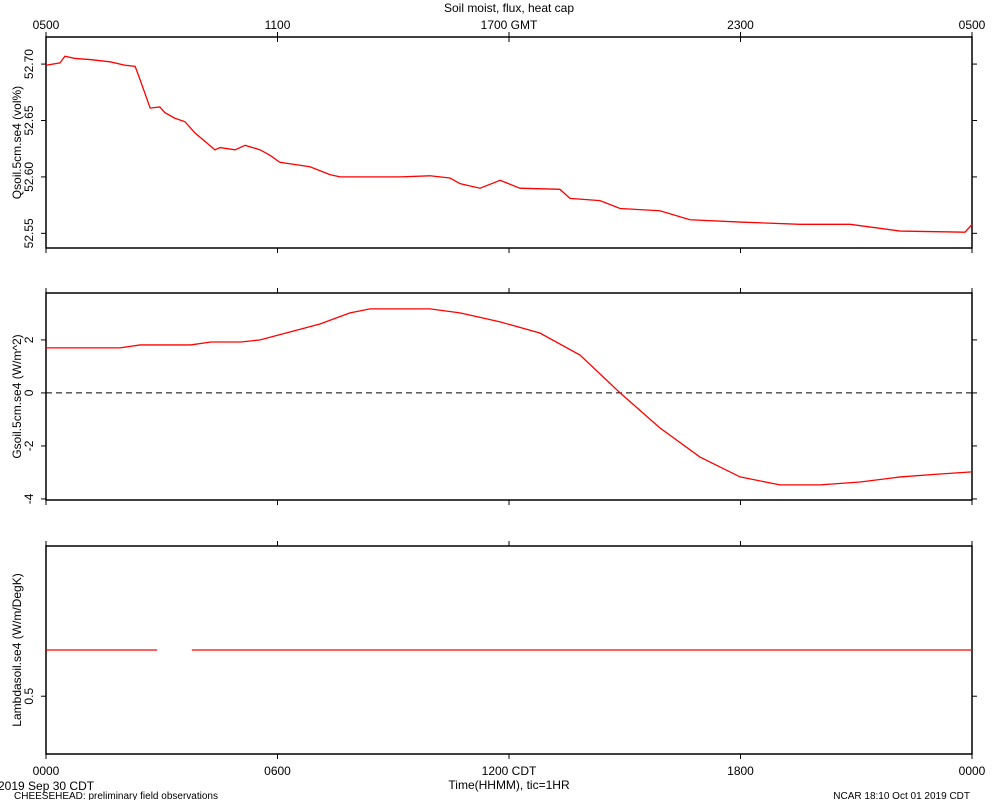 This screenshot has height=800, width=1000. I want to click on y-tick-label: -2, so click(29, 445).